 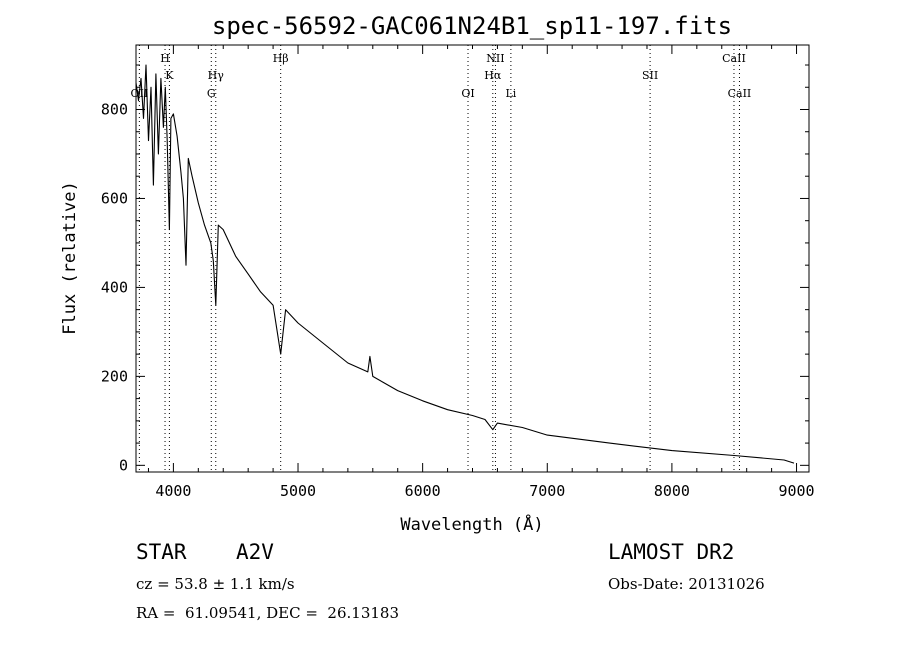 What do you see at coordinates (161, 552) in the screenshot?
I see `object-class: STAR` at bounding box center [161, 552].